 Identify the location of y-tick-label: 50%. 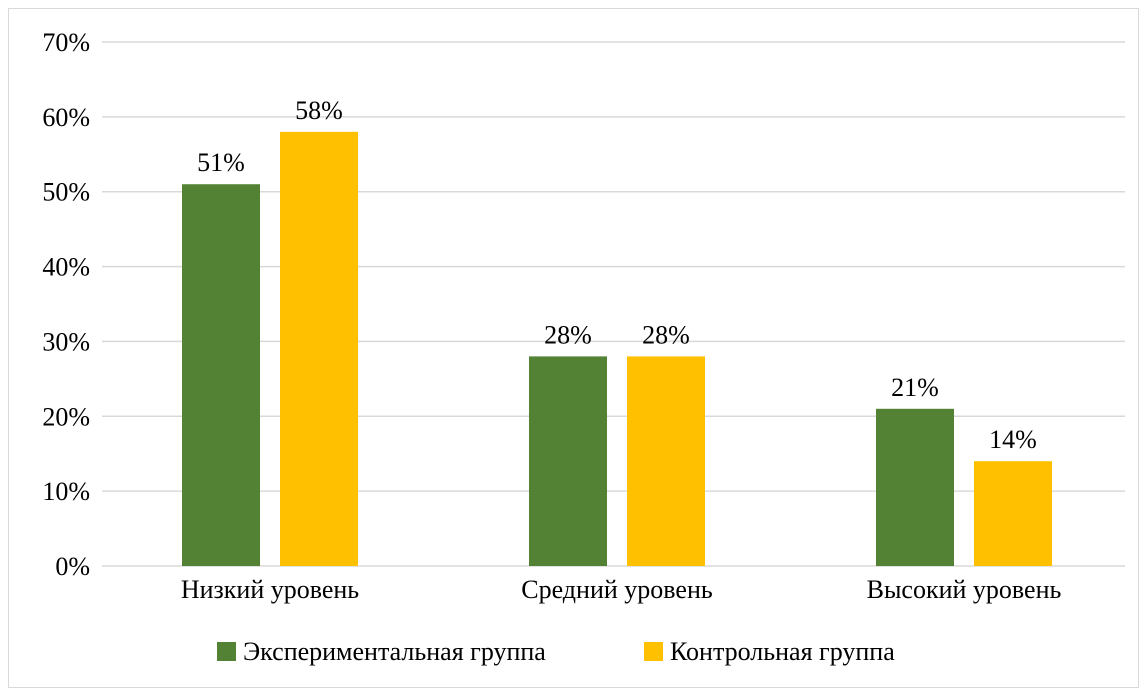
(66, 192).